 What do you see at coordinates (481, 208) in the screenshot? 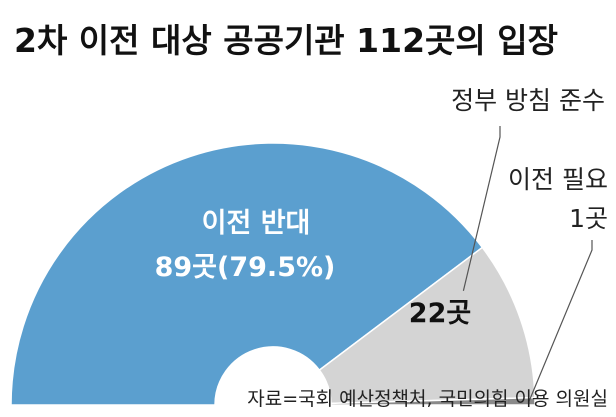
I see `leader-comply` at bounding box center [481, 208].